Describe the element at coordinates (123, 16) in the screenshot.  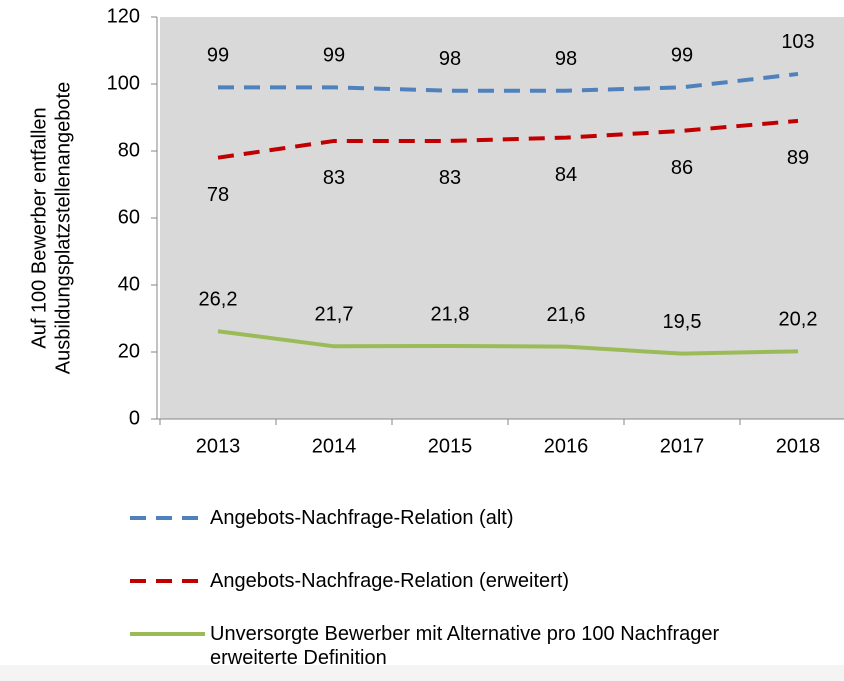
I see `y-tick-label: 120` at that location.